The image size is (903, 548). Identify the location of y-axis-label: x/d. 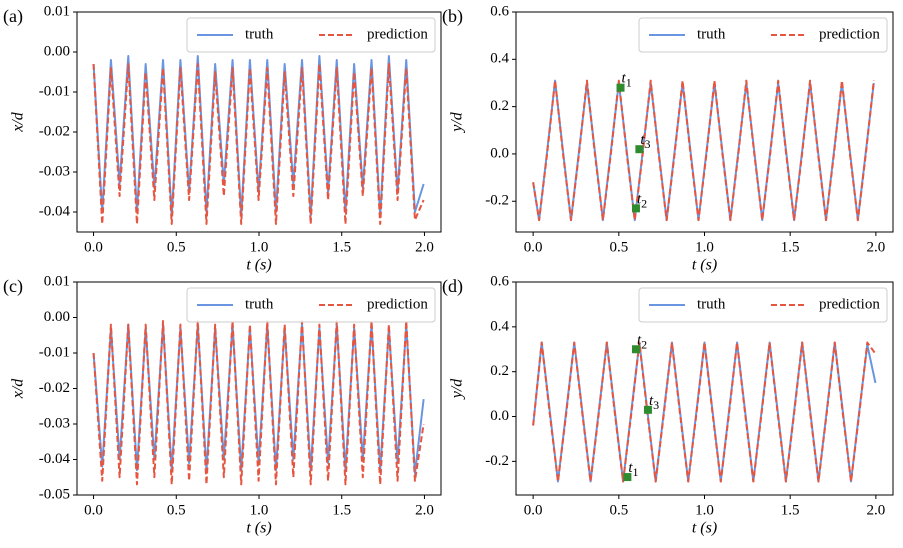
(18, 122).